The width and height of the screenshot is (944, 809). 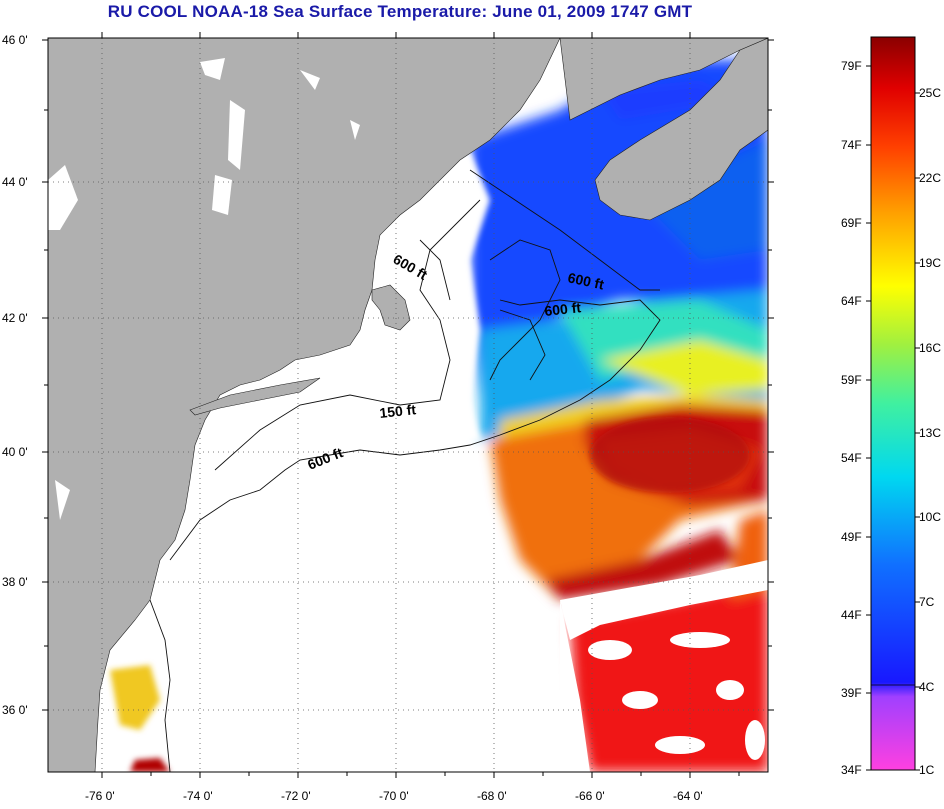 What do you see at coordinates (930, 93) in the screenshot?
I see `colorbar-c-25: 25C` at bounding box center [930, 93].